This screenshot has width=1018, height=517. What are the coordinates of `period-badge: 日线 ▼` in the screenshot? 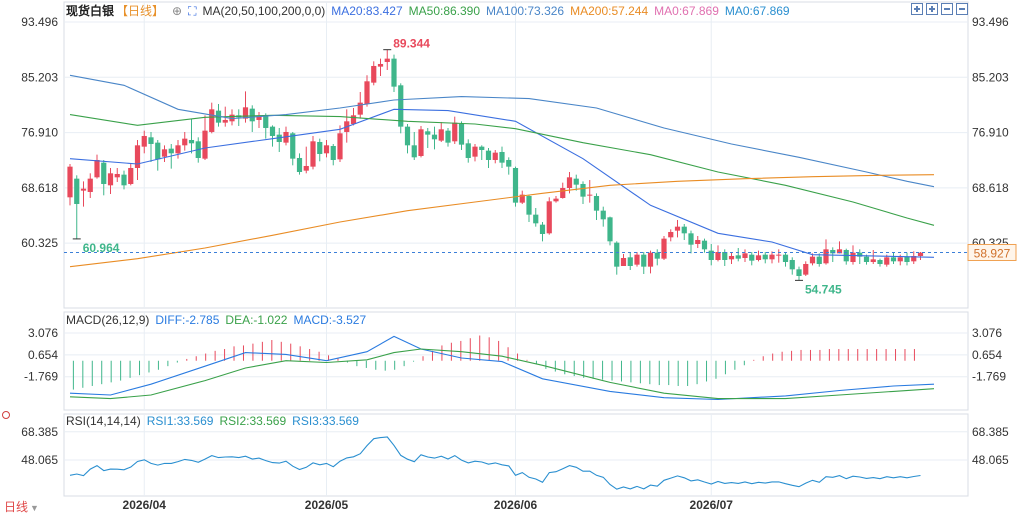 It's located at (21, 506).